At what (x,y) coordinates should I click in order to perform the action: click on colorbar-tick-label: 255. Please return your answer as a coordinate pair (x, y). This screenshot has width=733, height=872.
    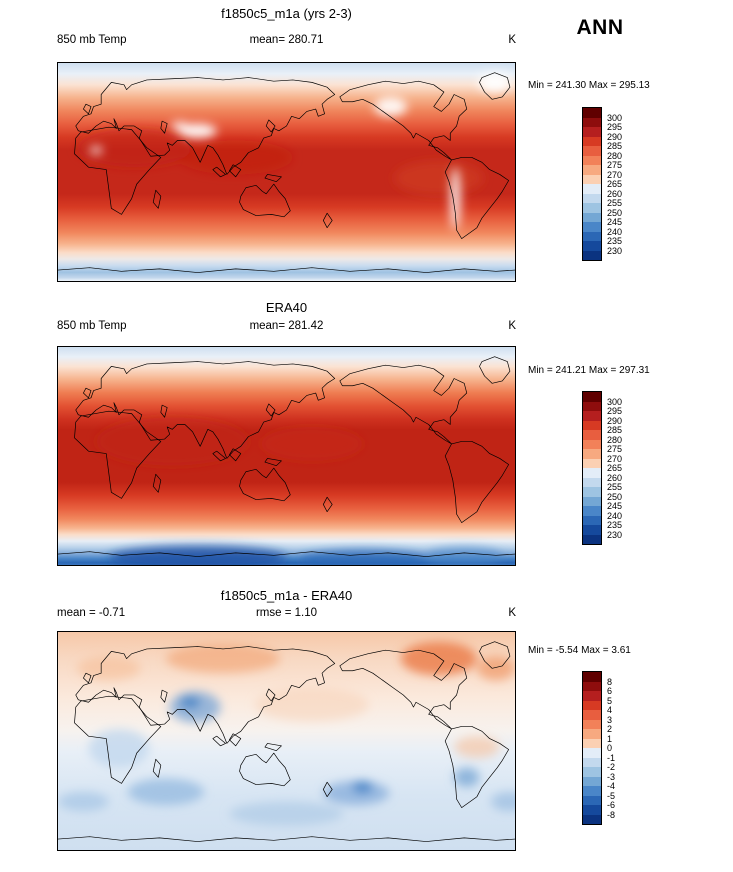
    Looking at the image, I should click on (615, 203).